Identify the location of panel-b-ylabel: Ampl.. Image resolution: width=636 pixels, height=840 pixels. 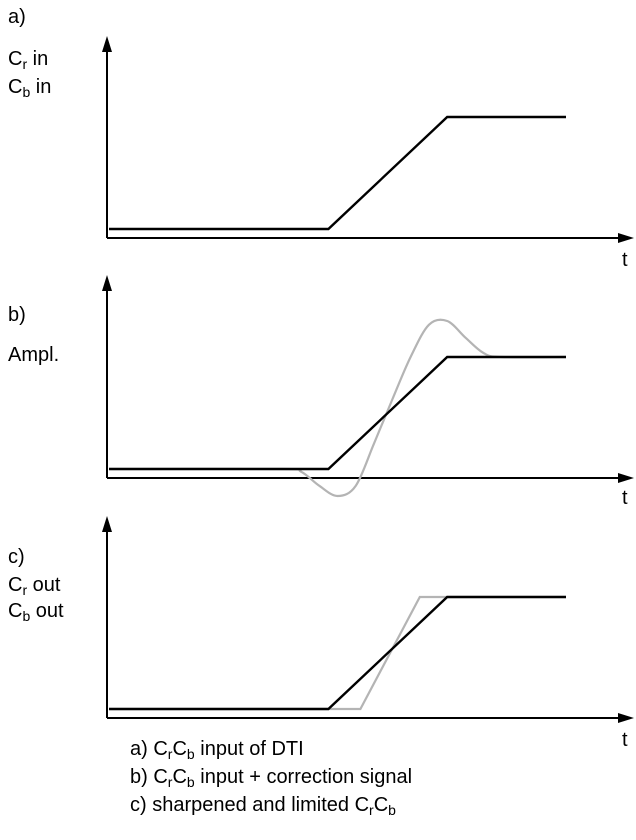
(34, 355).